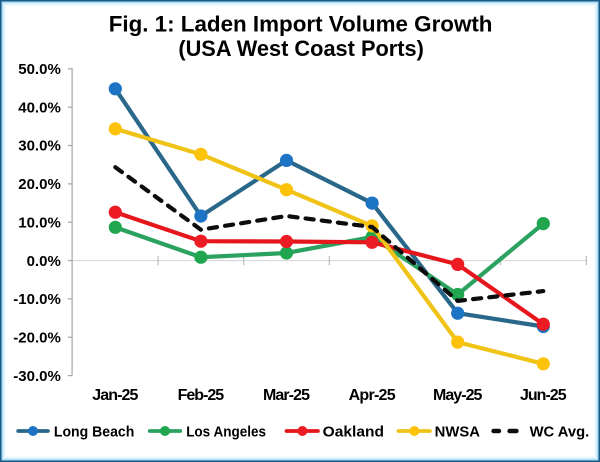 This screenshot has height=462, width=600. Describe the element at coordinates (37, 376) in the screenshot. I see `svg-text: -30.0%` at that location.